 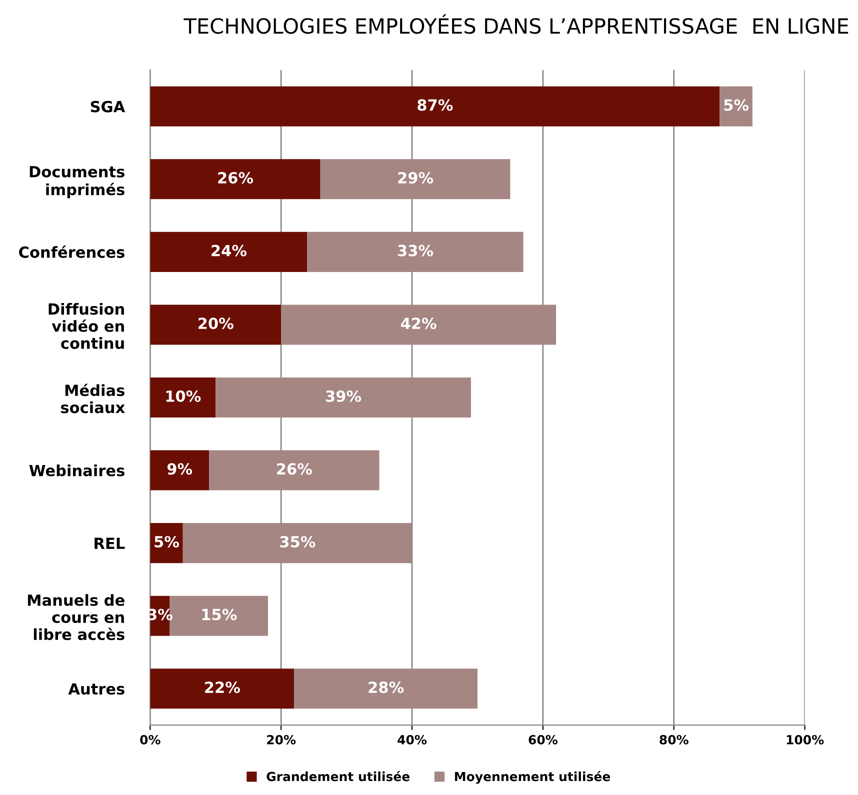 What do you see at coordinates (108, 106) in the screenshot?
I see `y-tick-label: SGA` at bounding box center [108, 106].